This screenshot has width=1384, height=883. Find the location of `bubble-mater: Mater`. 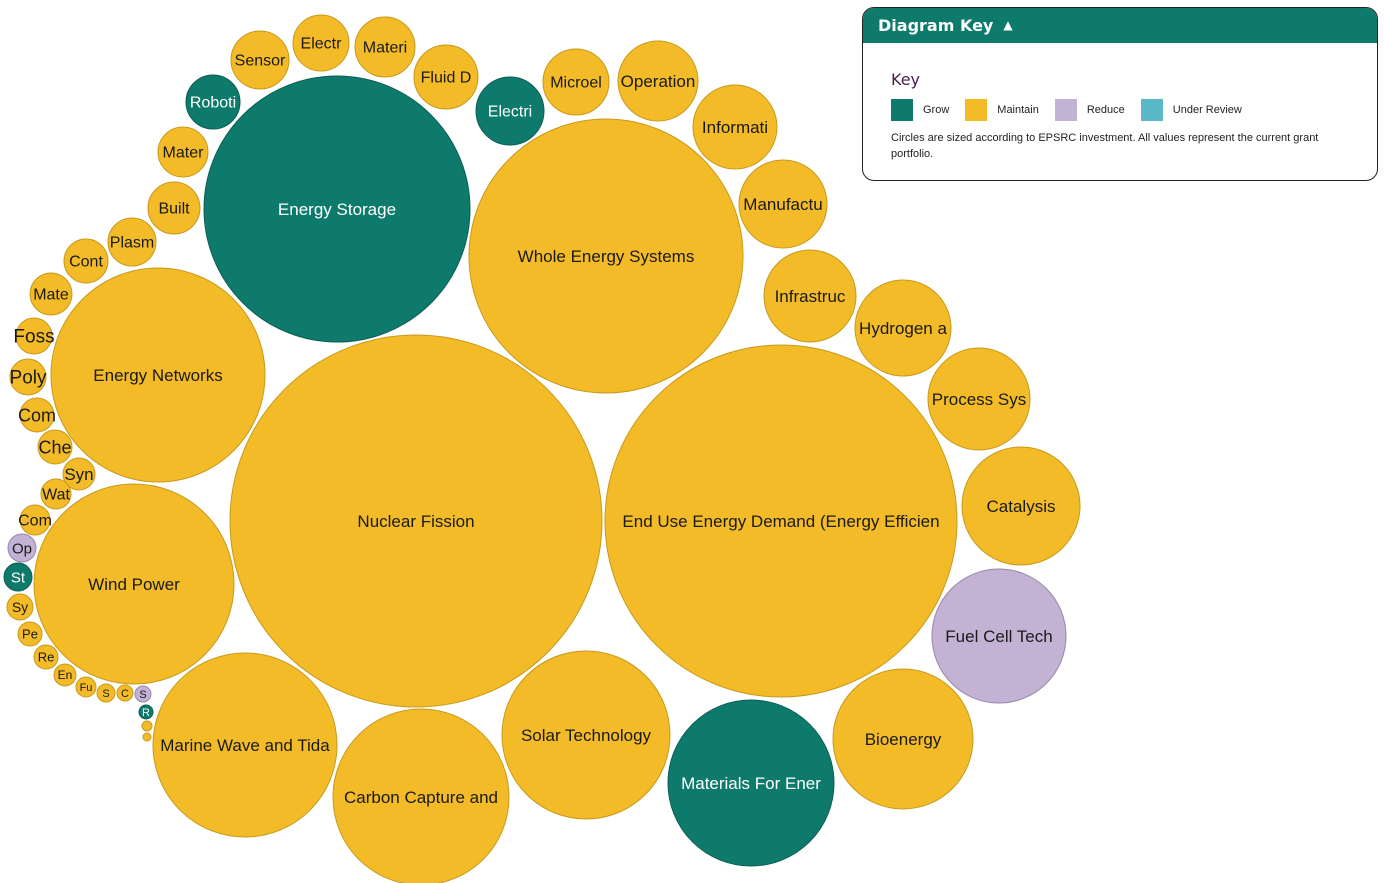

bubble-mater: Mater is located at coordinates (183, 152).